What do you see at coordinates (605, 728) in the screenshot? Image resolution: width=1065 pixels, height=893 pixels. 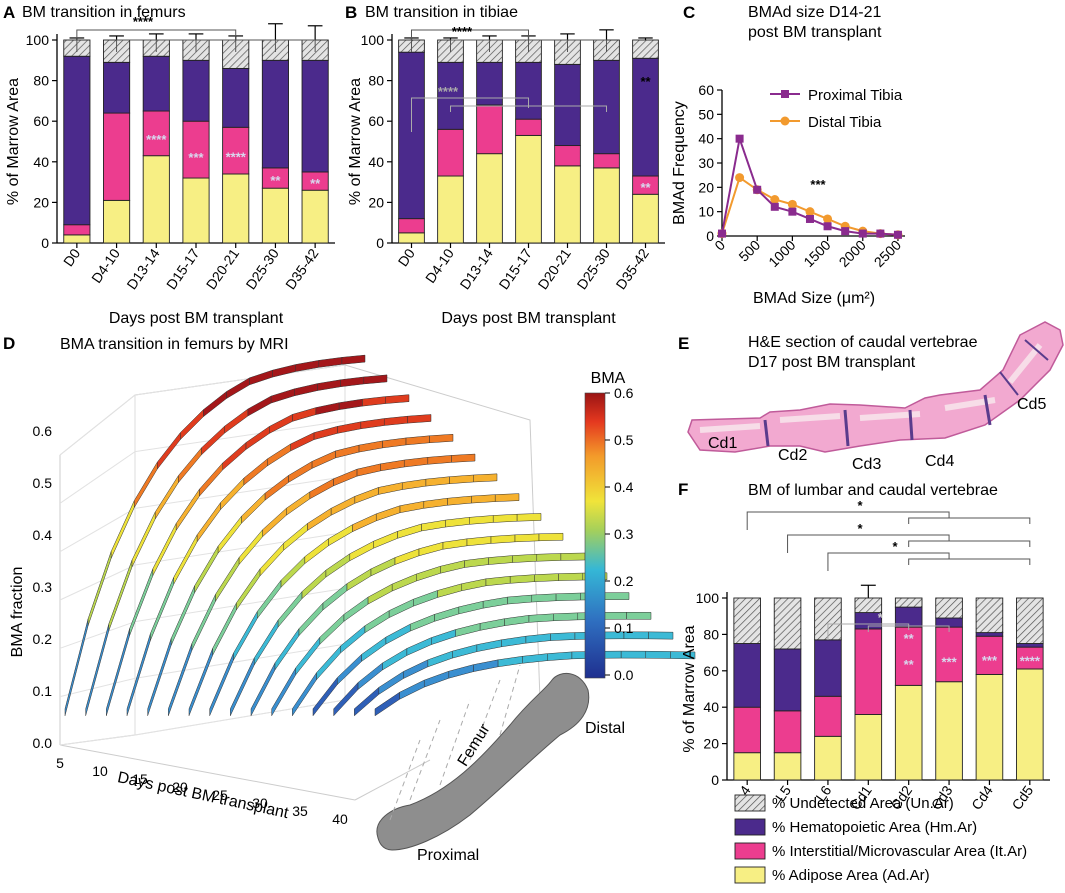 I see `femur-label-distal: Distal` at bounding box center [605, 728].